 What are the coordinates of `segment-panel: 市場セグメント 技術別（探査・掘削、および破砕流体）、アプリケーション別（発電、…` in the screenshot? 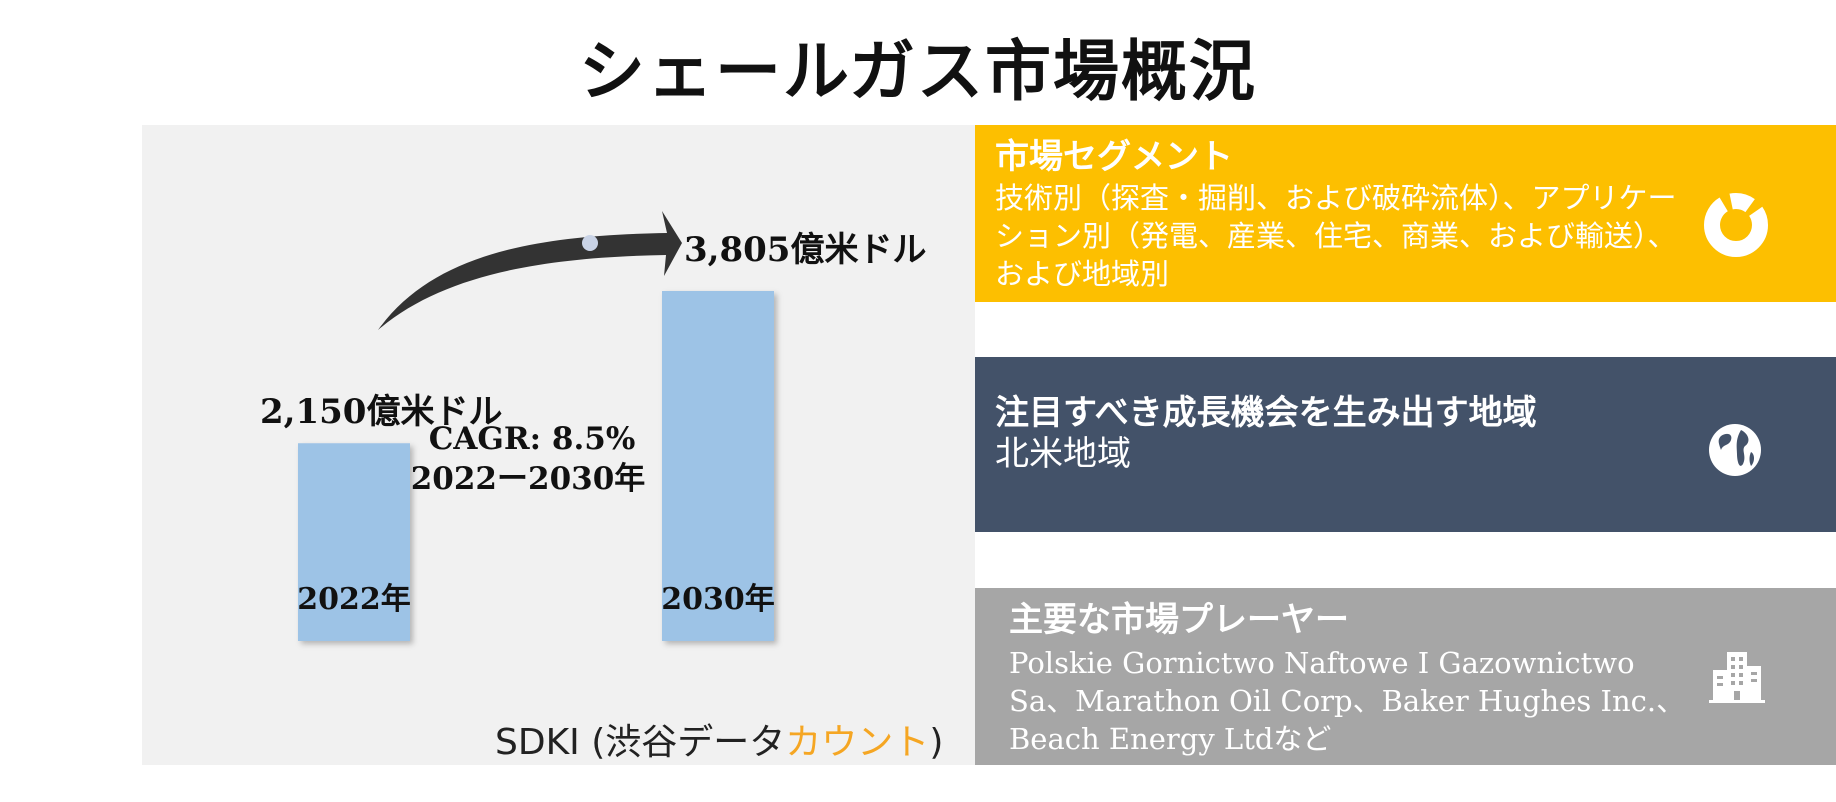 It's located at (1405, 213).